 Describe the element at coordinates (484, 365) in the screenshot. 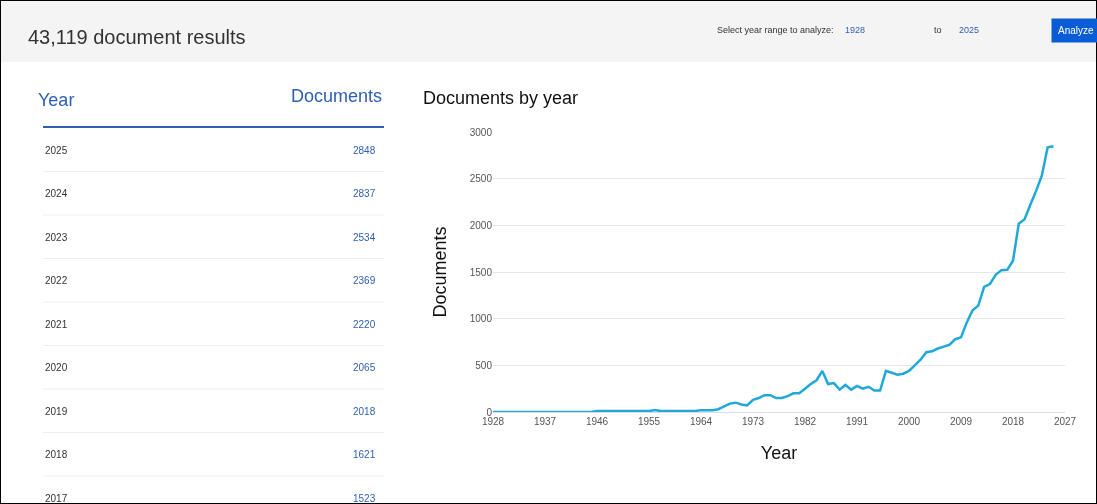

I see `y-tick-label: 500` at that location.